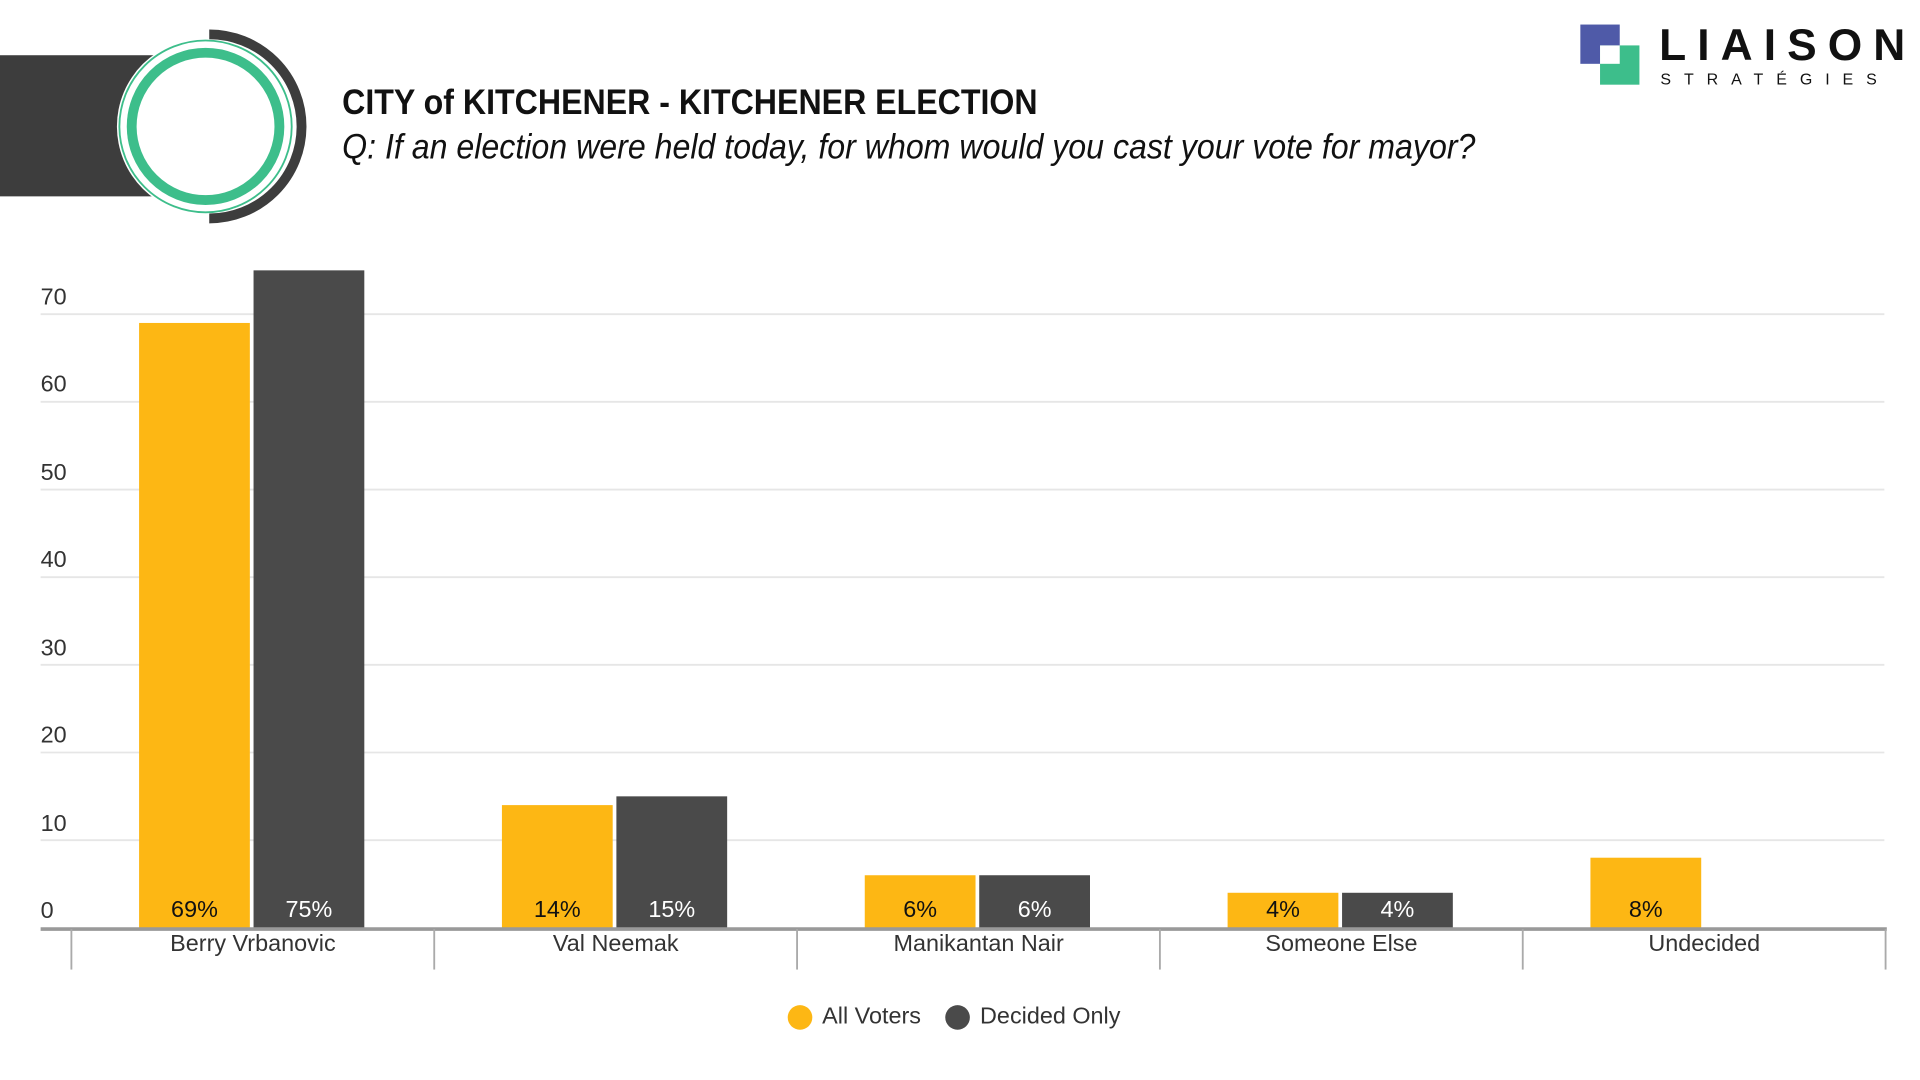 The width and height of the screenshot is (1920, 1080). I want to click on data-label: 14%, so click(557, 910).